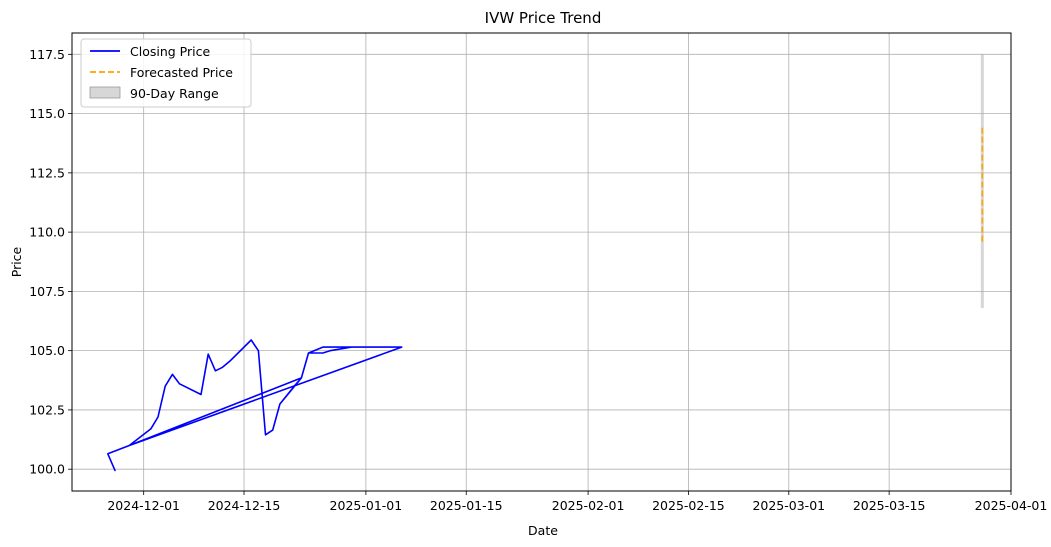 The image size is (1051, 547). I want to click on x-tick-label: 2025-03-15, so click(889, 505).